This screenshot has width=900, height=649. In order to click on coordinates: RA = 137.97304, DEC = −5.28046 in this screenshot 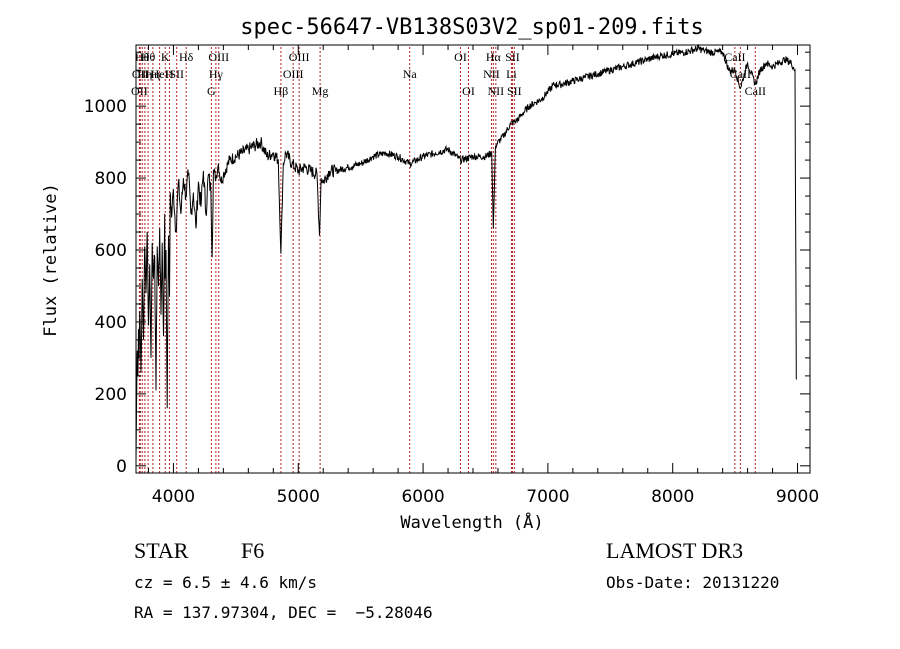, I will do `click(283, 612)`.